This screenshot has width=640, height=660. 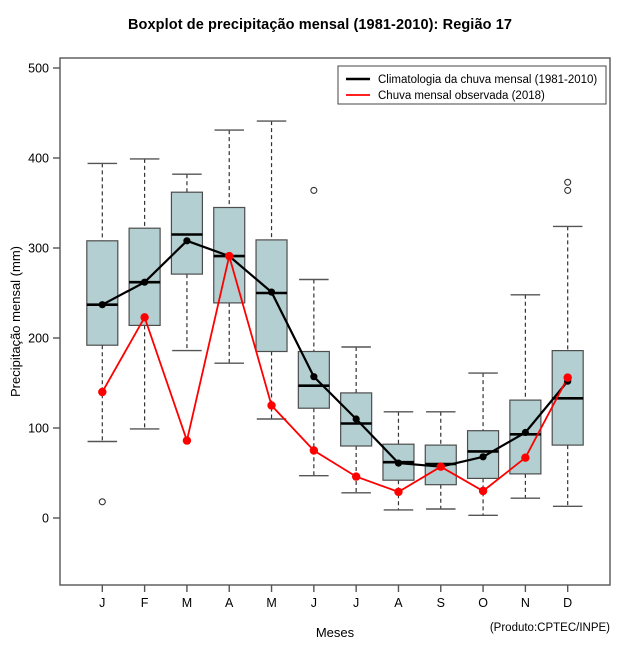 I want to click on y-axis-tick-label: 500, so click(x=38, y=69).